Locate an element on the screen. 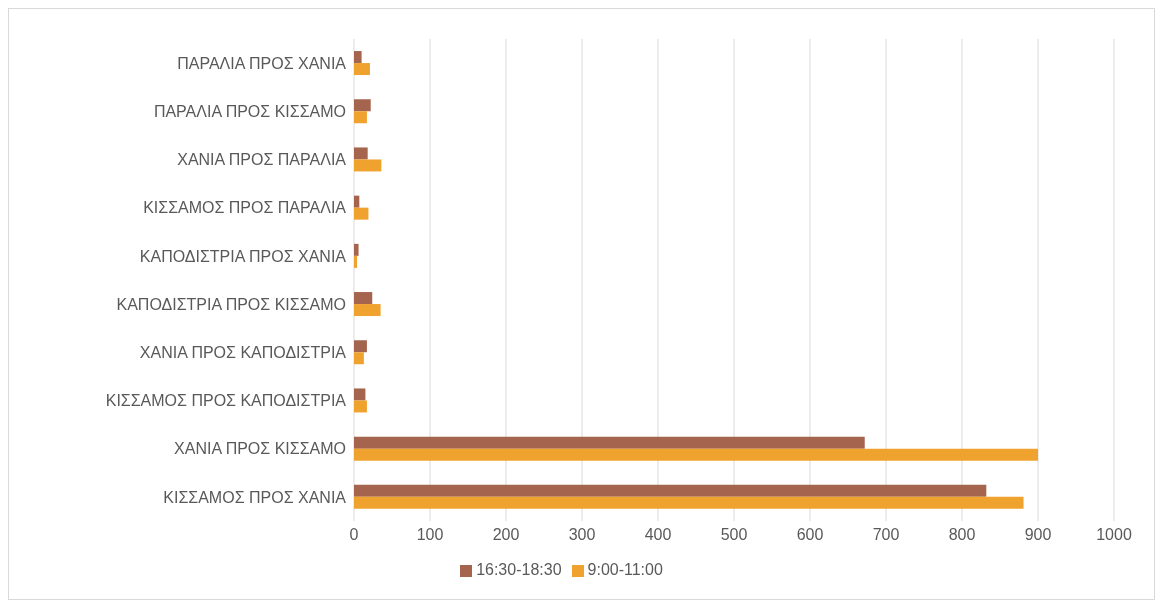 The width and height of the screenshot is (1163, 608). y-tick-label: ΧΑΝΙΑ ΠΡΟΣ ΠΑΡΑΛΙΑ is located at coordinates (262, 160).